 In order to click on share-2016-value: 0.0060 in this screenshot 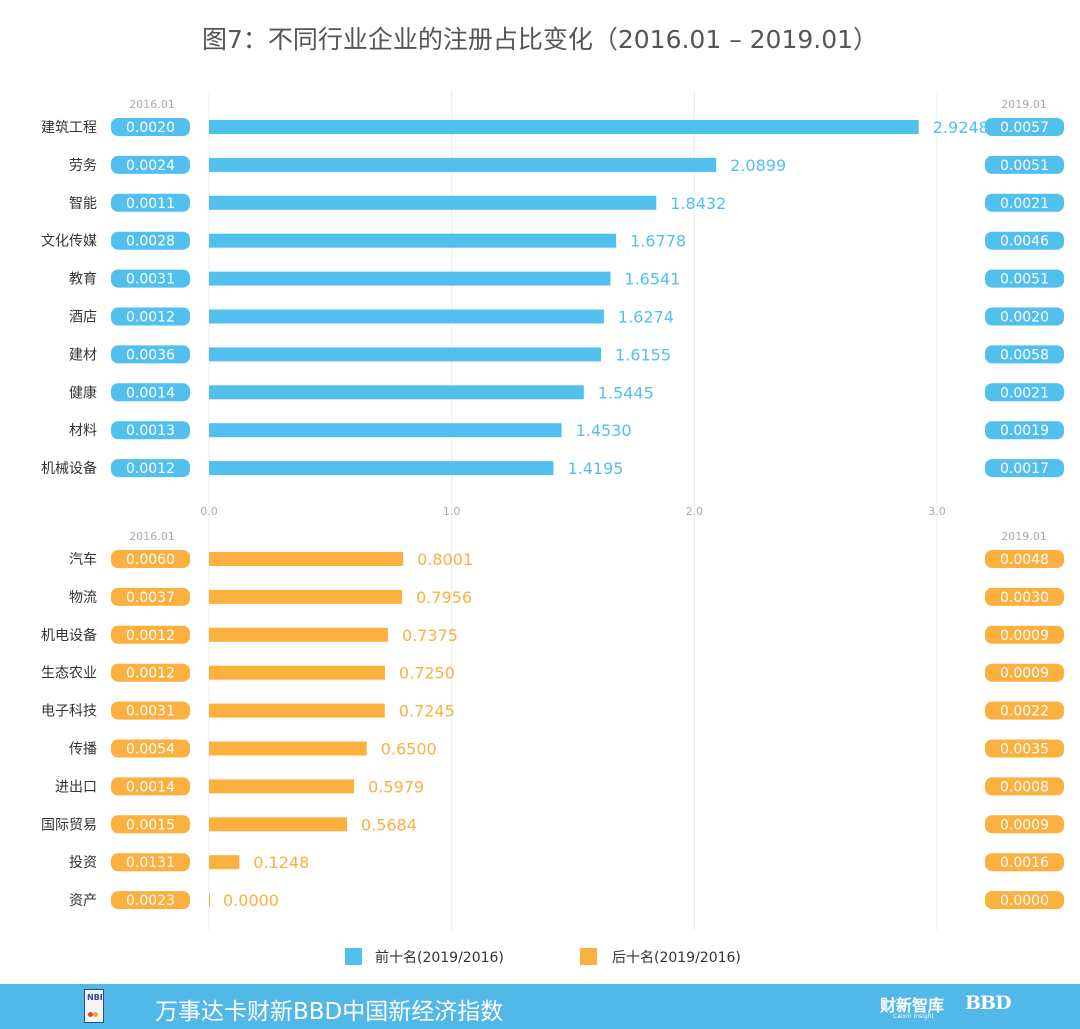, I will do `click(150, 560)`.